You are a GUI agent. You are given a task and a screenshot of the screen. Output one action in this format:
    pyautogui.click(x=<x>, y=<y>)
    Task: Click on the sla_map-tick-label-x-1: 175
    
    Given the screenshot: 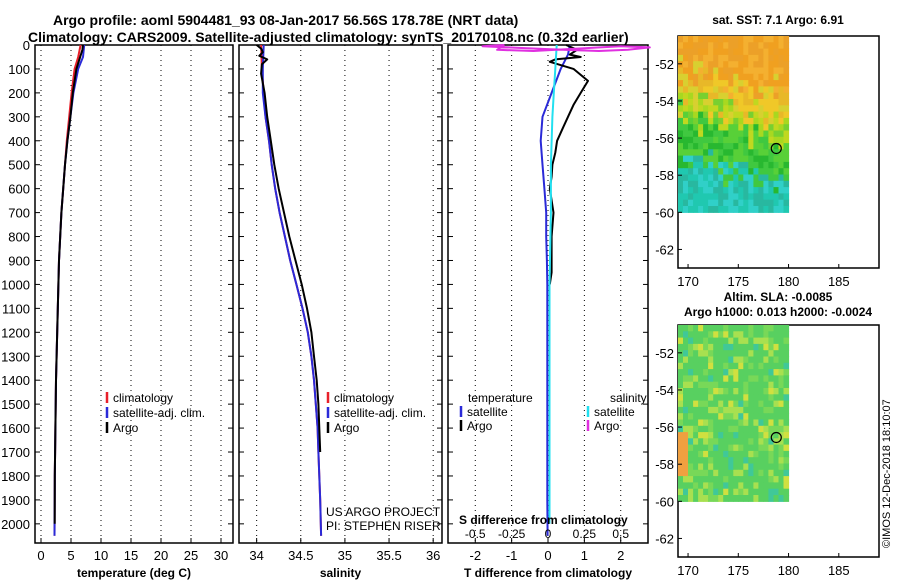 What is the action you would take?
    pyautogui.click(x=738, y=570)
    